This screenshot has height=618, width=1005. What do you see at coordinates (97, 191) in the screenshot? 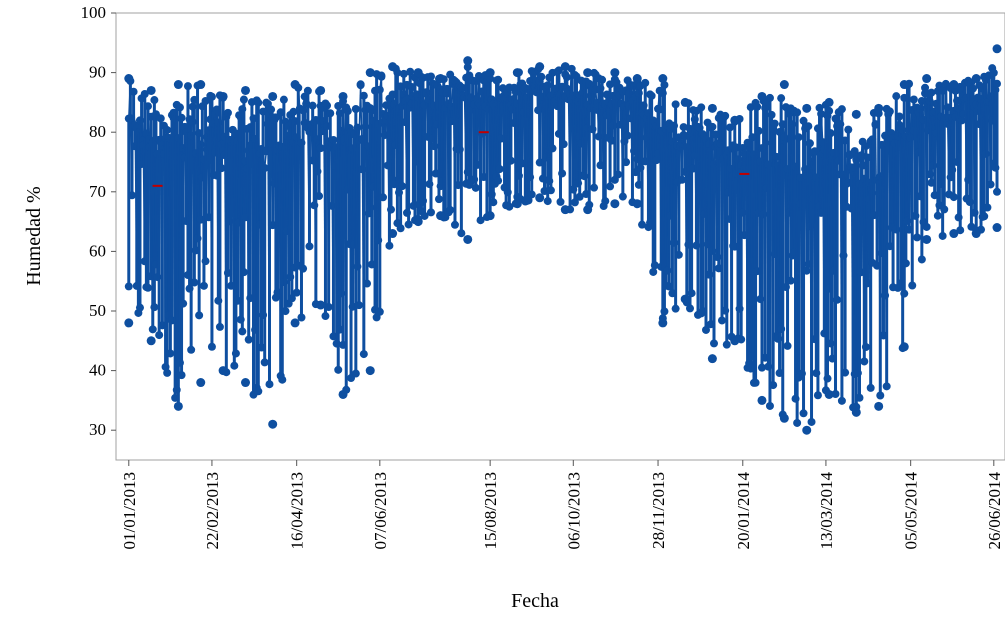
I see `y-tick-label: 70` at bounding box center [97, 191].